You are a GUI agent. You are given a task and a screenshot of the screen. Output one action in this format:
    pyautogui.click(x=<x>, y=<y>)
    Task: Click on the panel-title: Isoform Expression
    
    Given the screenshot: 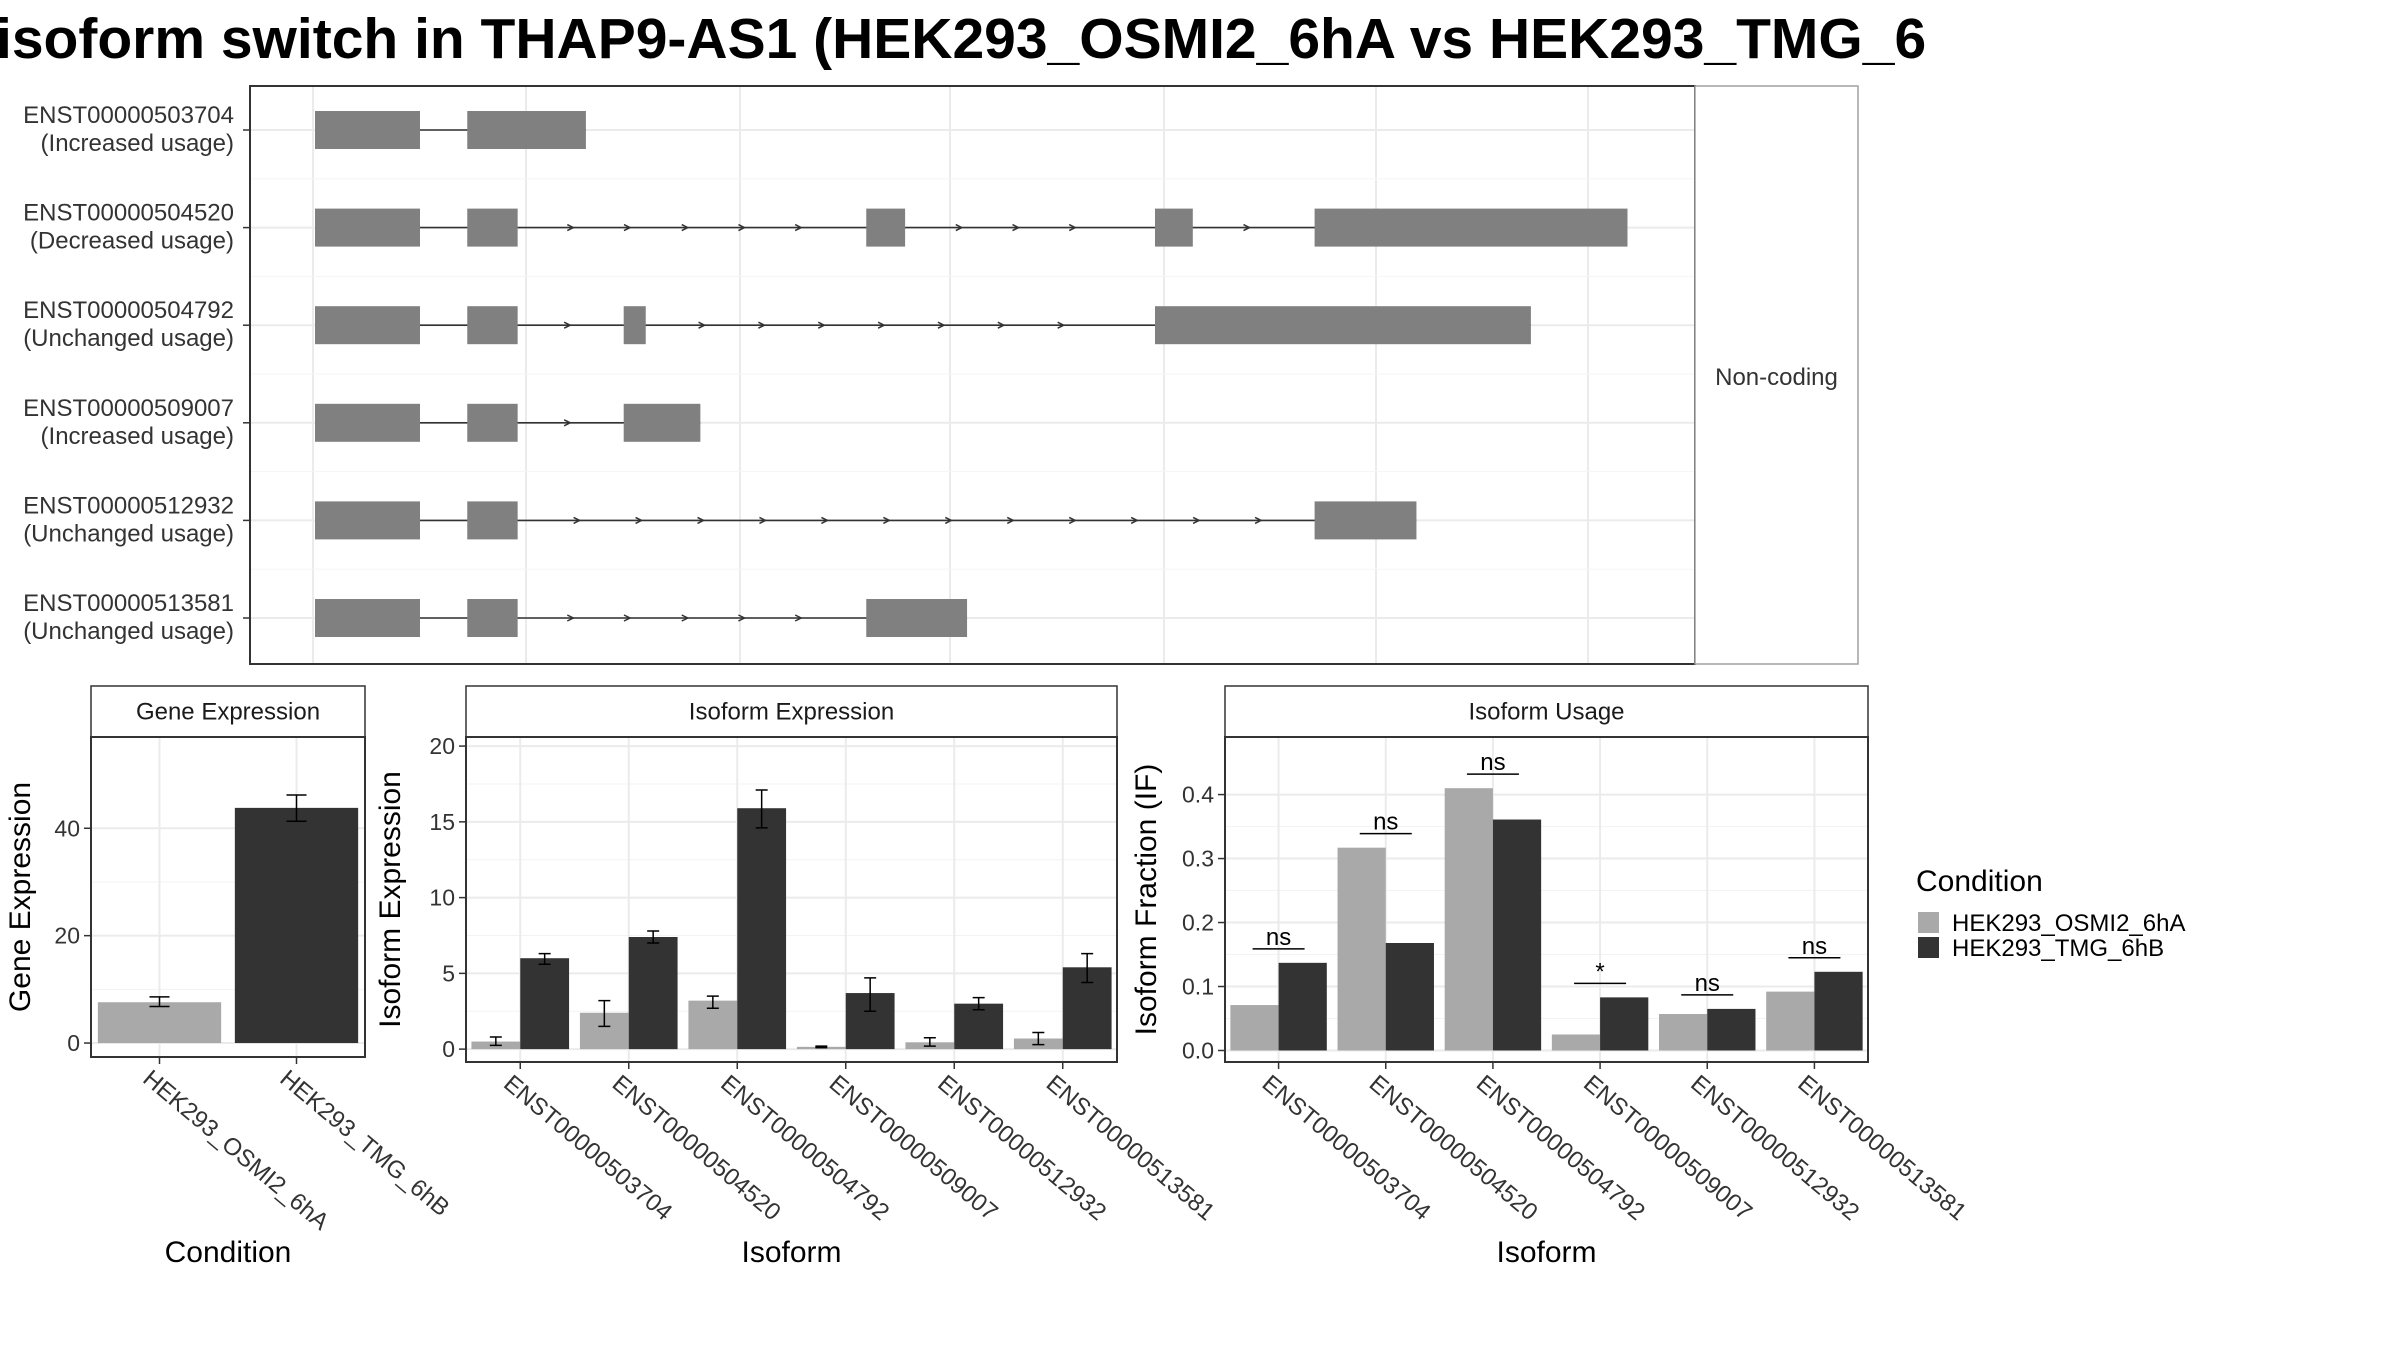 What is the action you would take?
    pyautogui.click(x=791, y=712)
    